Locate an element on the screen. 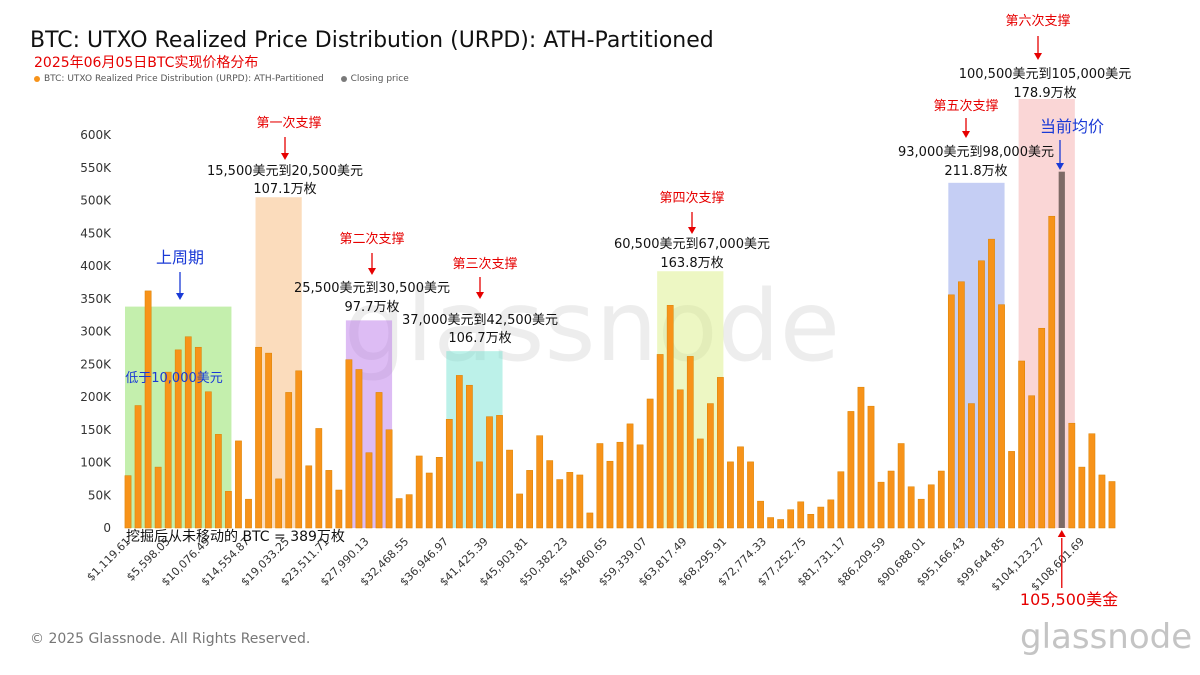  support-1-amount: 107.1万枚 is located at coordinates (284, 189).